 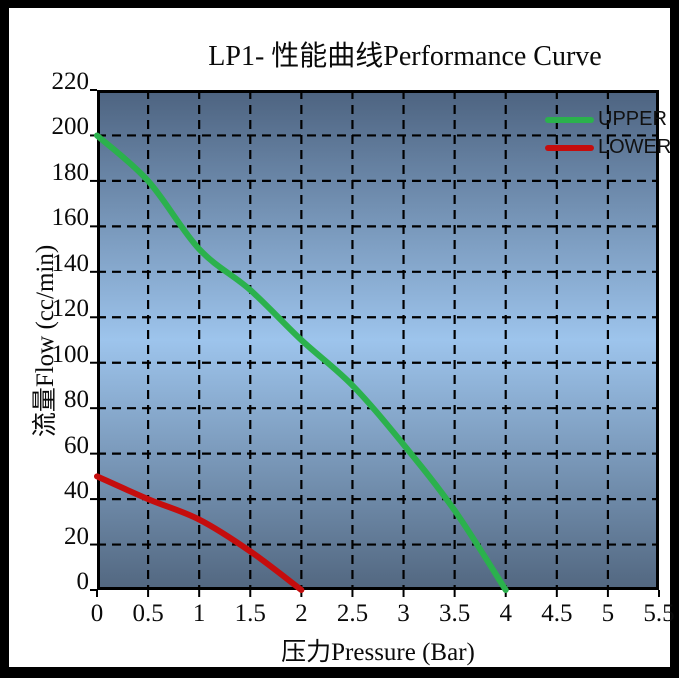 What do you see at coordinates (635, 147) in the screenshot?
I see `legend-label-lower: LOWER` at bounding box center [635, 147].